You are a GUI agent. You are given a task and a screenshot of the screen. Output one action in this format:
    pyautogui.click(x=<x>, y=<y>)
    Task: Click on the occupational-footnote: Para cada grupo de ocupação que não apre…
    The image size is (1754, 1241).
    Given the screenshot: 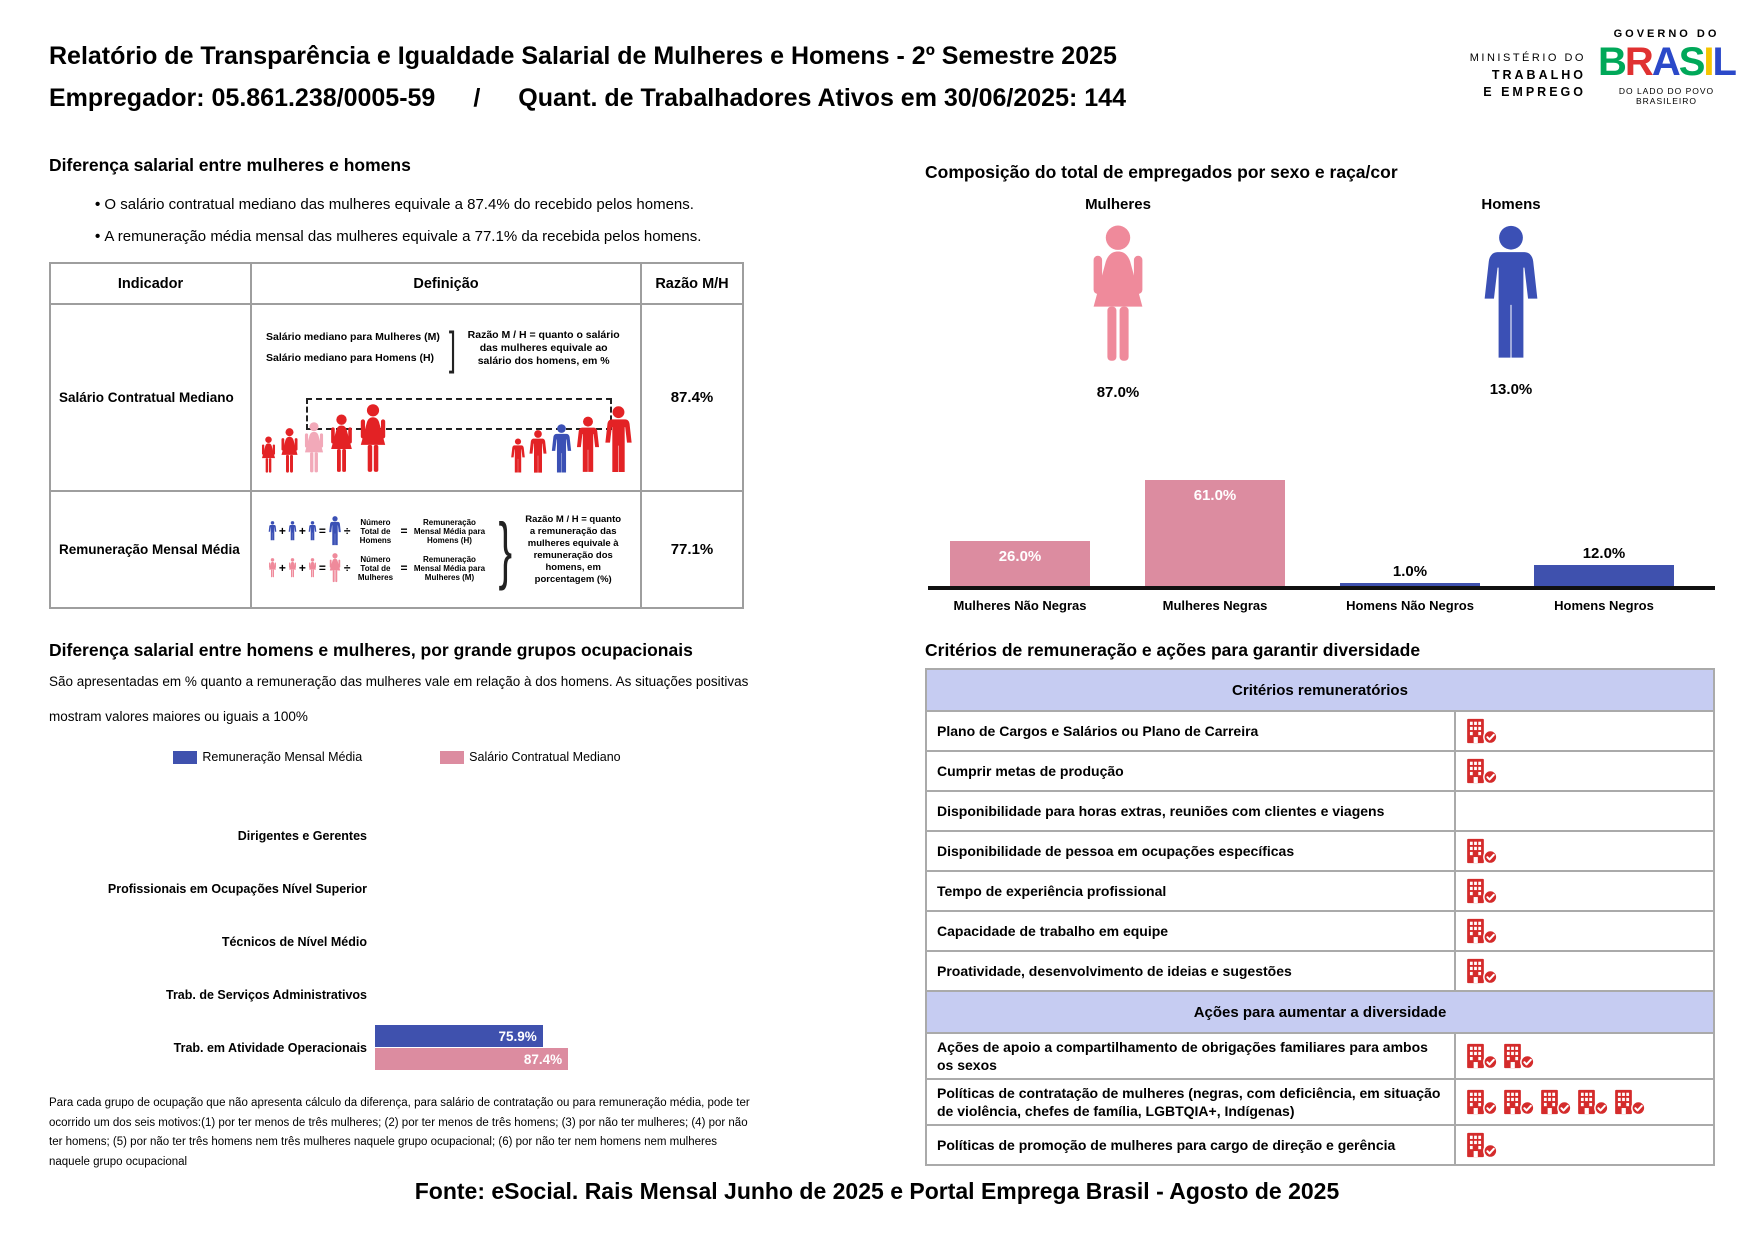 What is the action you would take?
    pyautogui.click(x=399, y=1132)
    